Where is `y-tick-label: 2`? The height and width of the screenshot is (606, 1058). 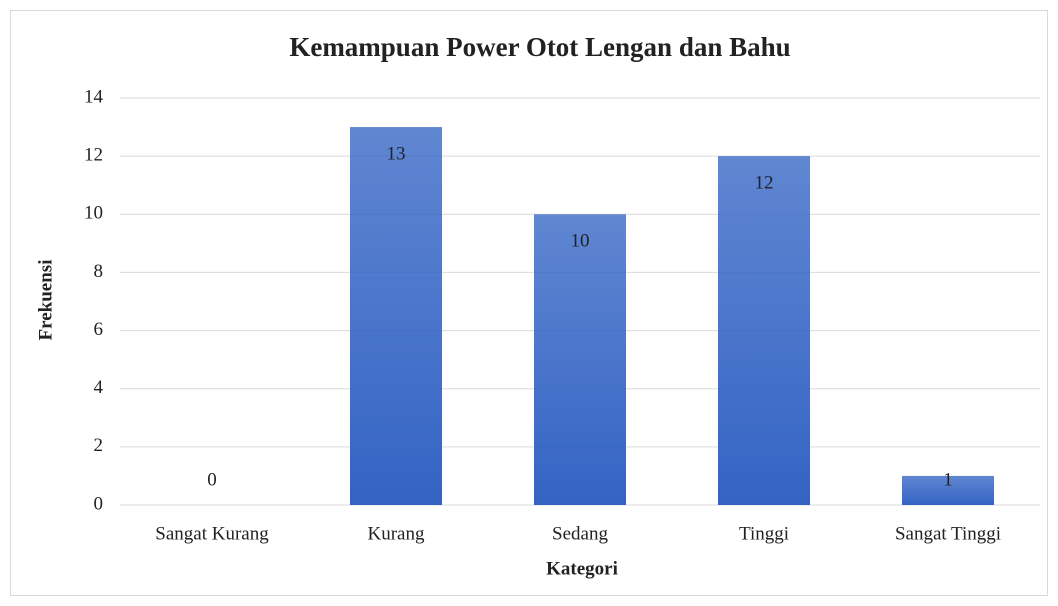 y-tick-label: 2 is located at coordinates (99, 445).